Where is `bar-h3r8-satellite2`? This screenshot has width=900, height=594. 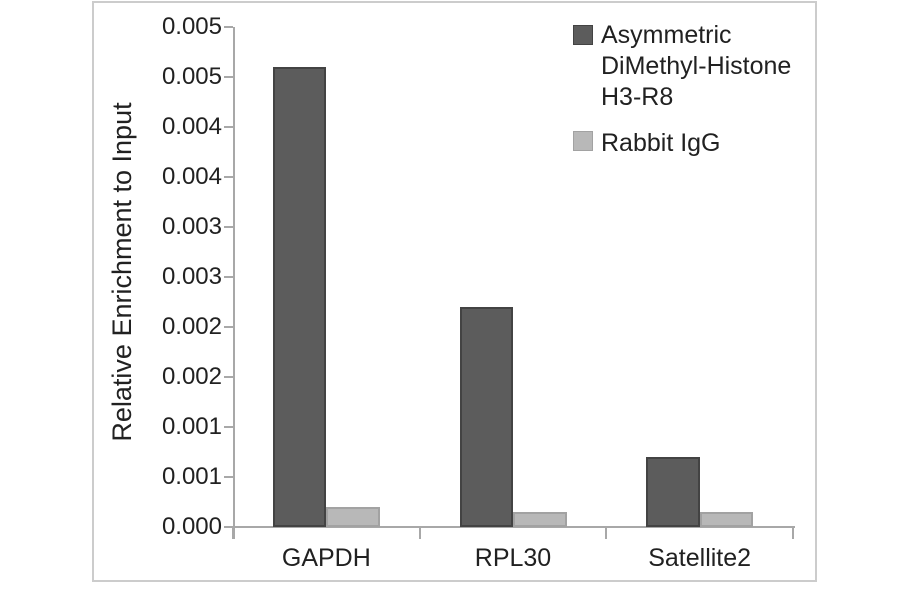 bar-h3r8-satellite2 is located at coordinates (673, 492).